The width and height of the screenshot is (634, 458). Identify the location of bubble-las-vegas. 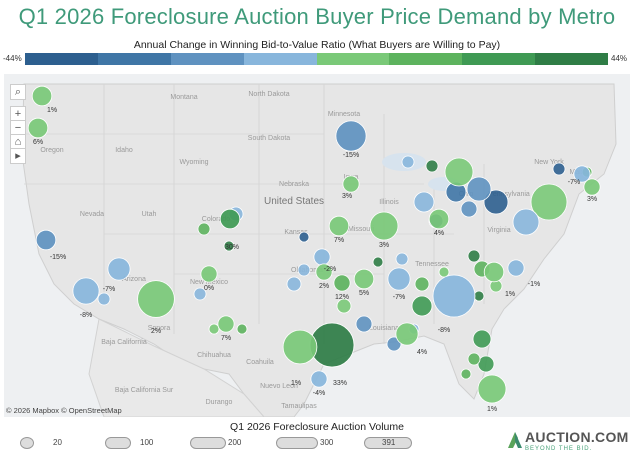
(119, 269).